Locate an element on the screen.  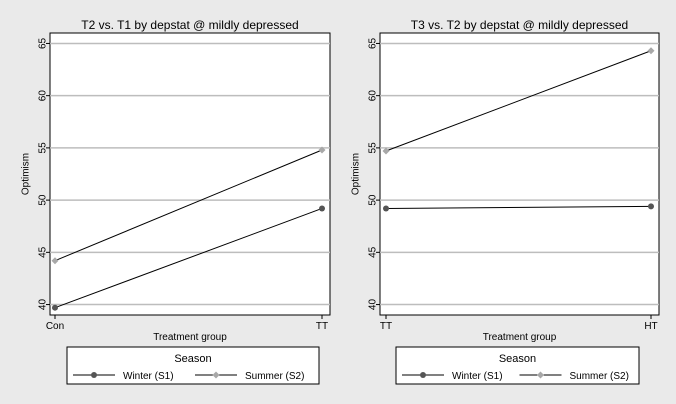
x-tick-label: HT is located at coordinates (650, 326).